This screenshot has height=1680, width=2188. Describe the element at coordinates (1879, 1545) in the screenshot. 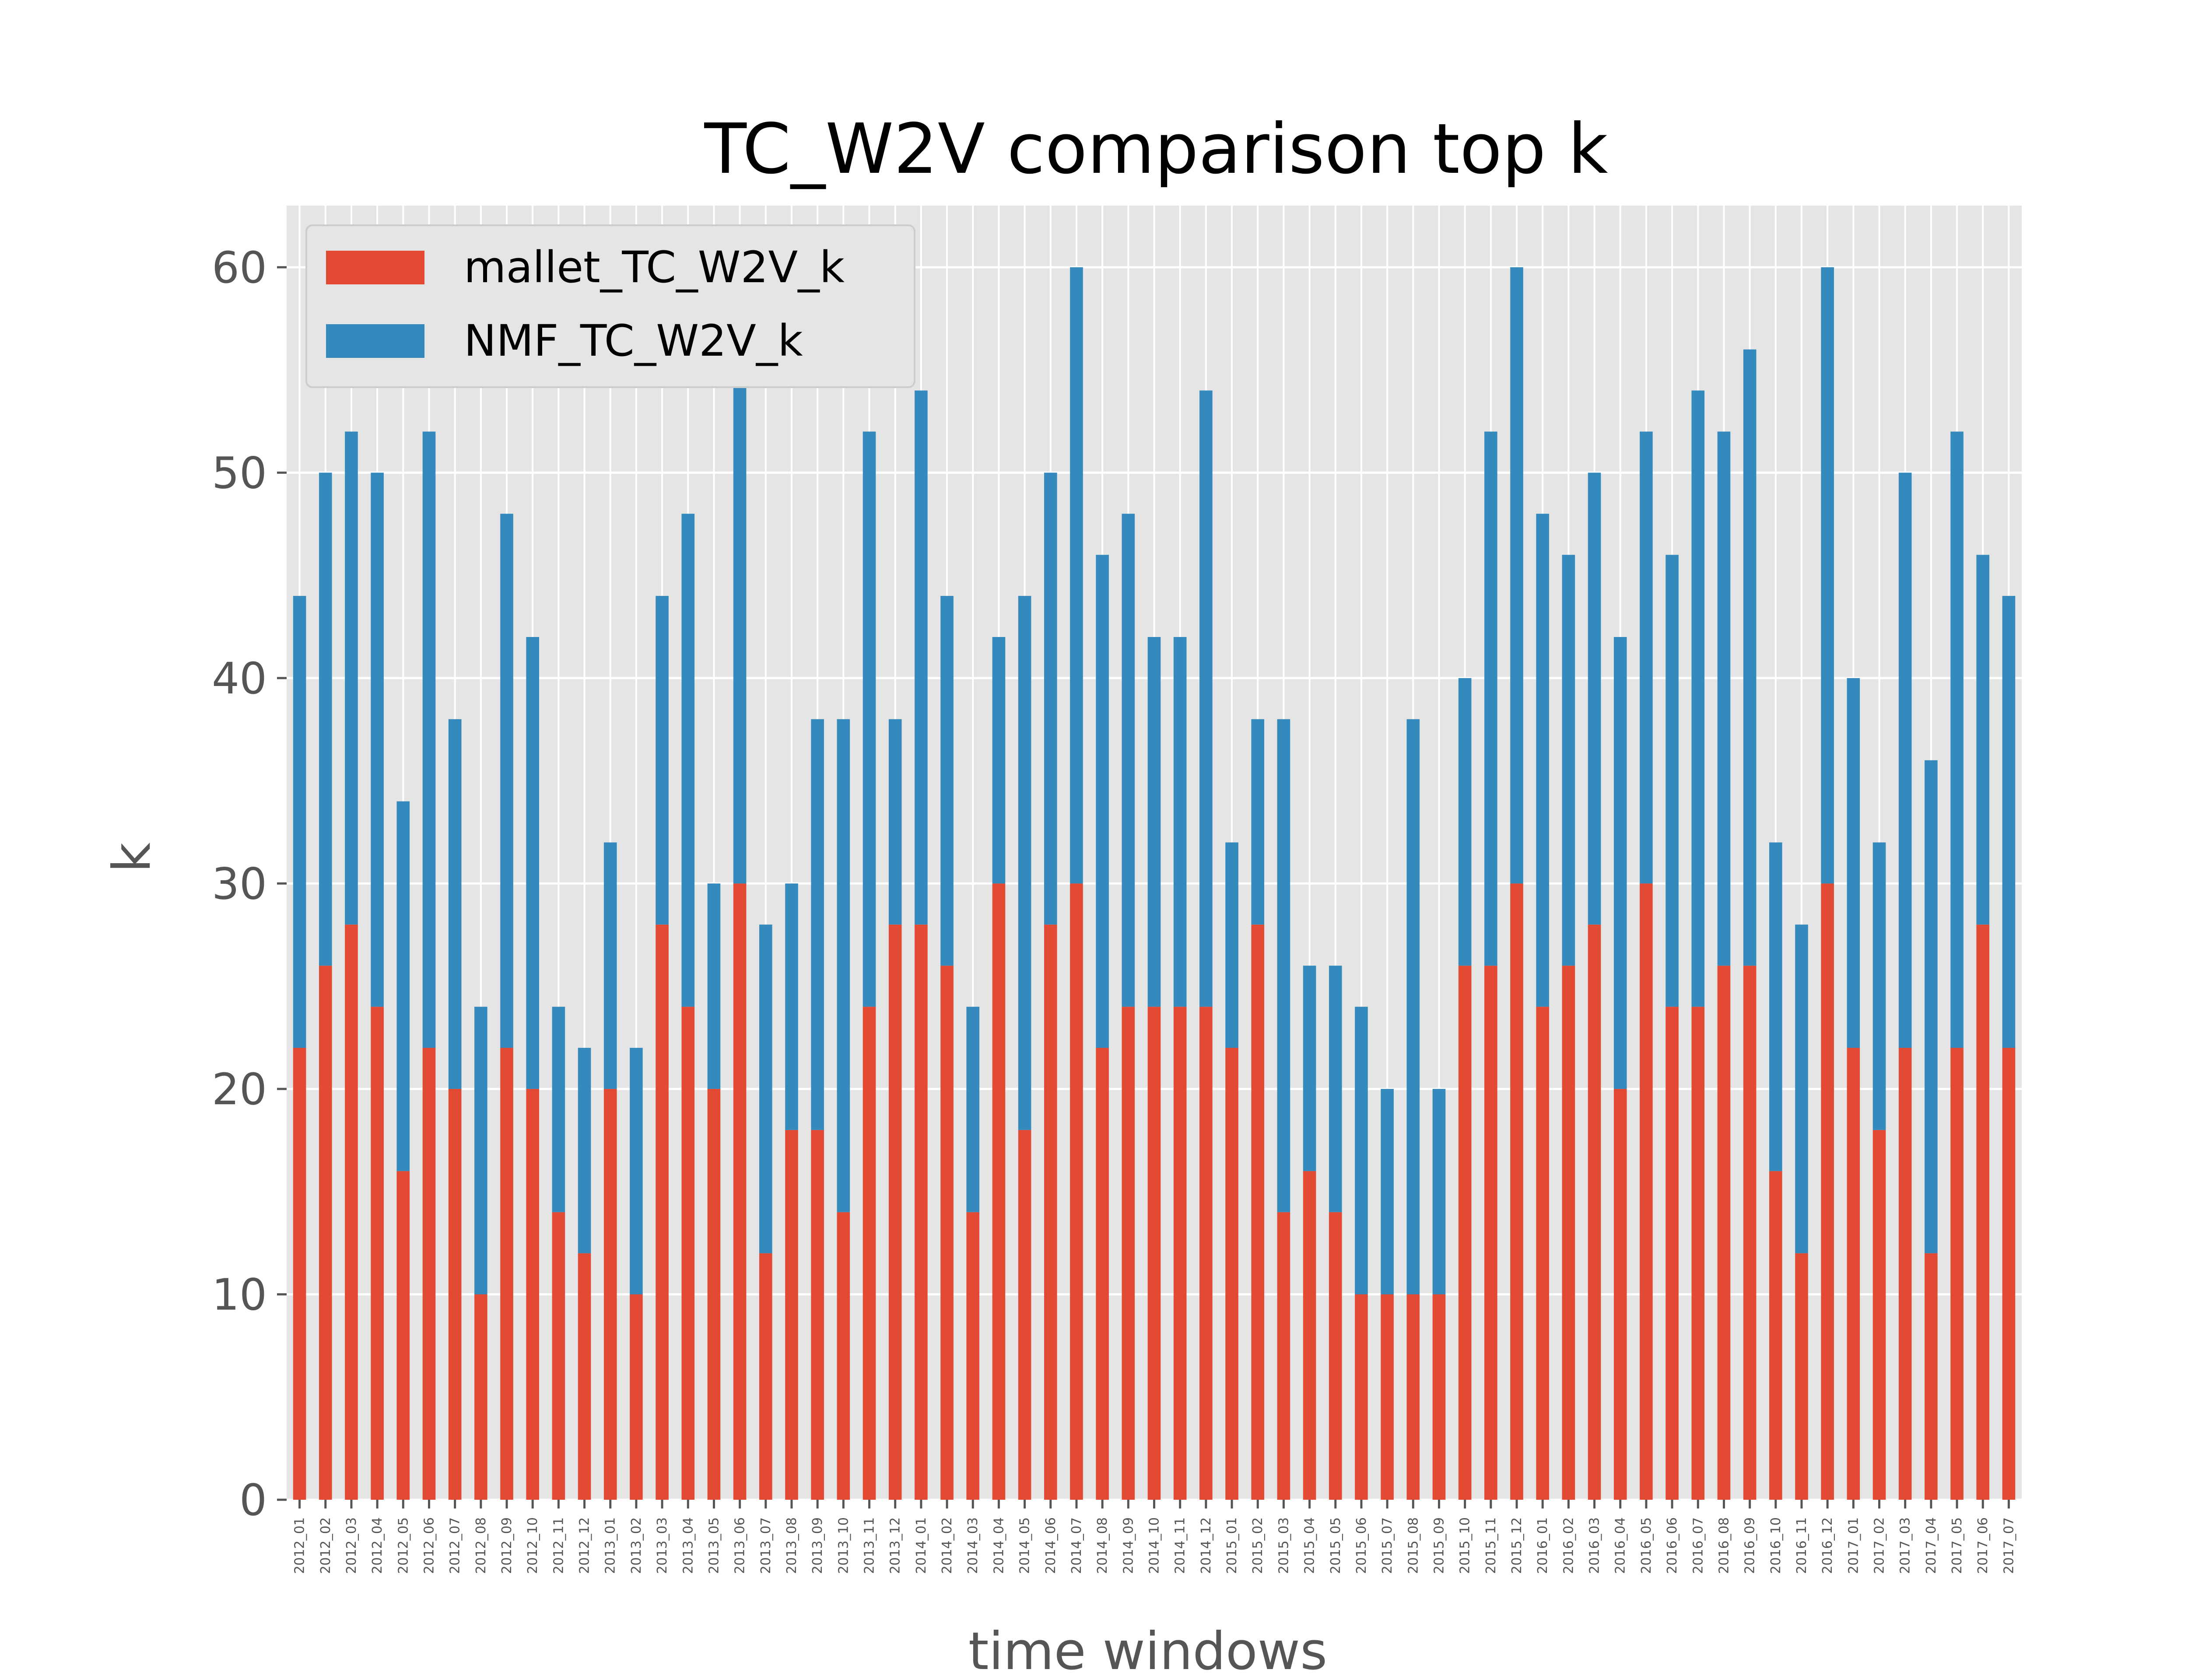

I see `x-tick-label: 2017_02` at that location.